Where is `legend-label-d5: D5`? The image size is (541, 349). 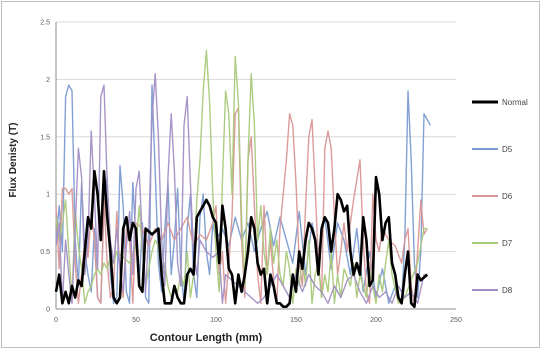
legend-label-d5: D5 is located at coordinates (507, 149).